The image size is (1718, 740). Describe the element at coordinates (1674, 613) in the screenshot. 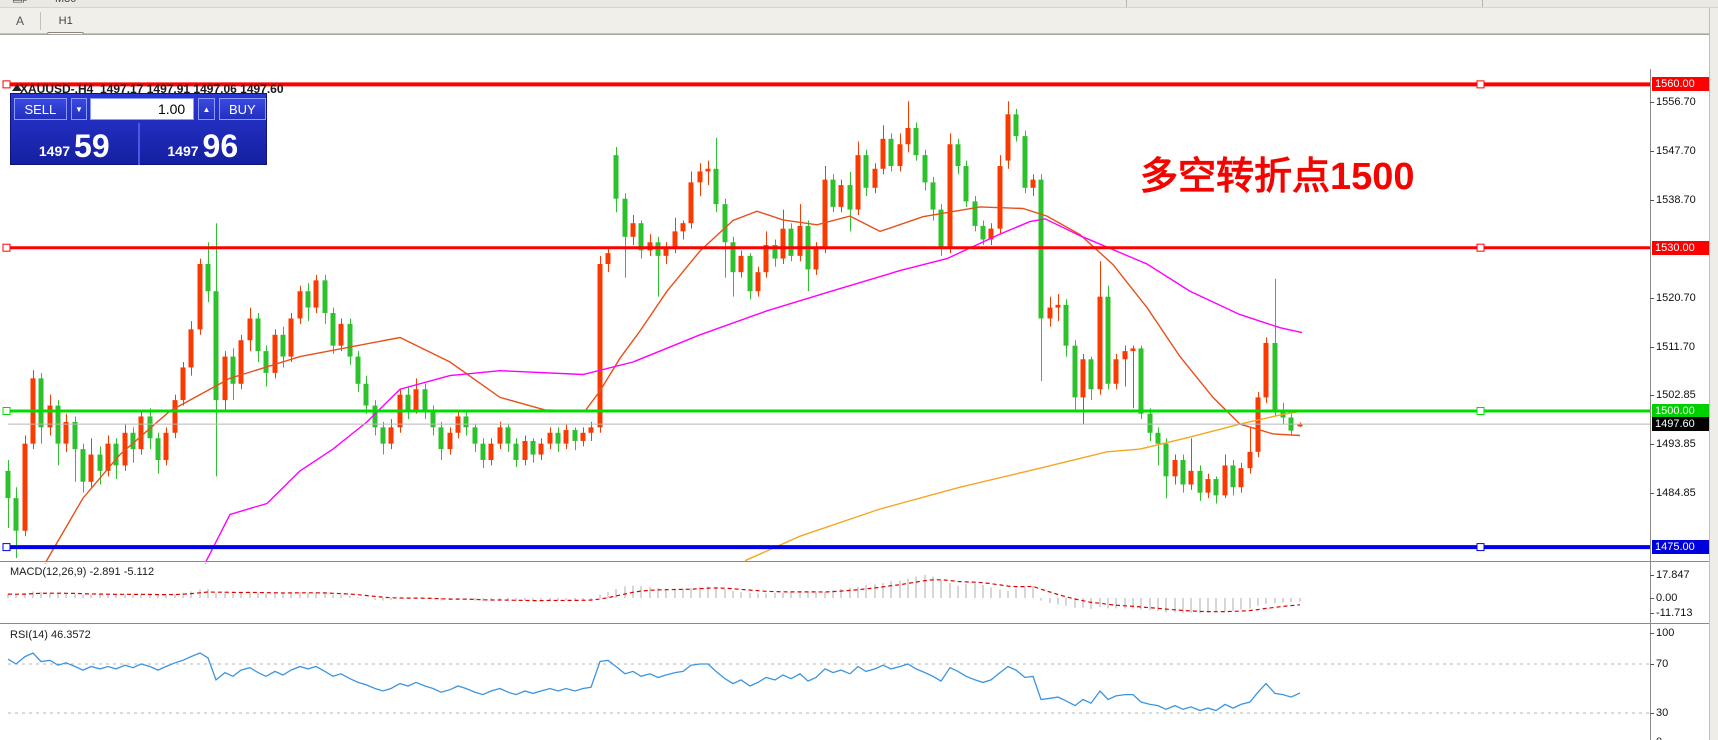

I see `macd-scale-label: -11.713` at that location.